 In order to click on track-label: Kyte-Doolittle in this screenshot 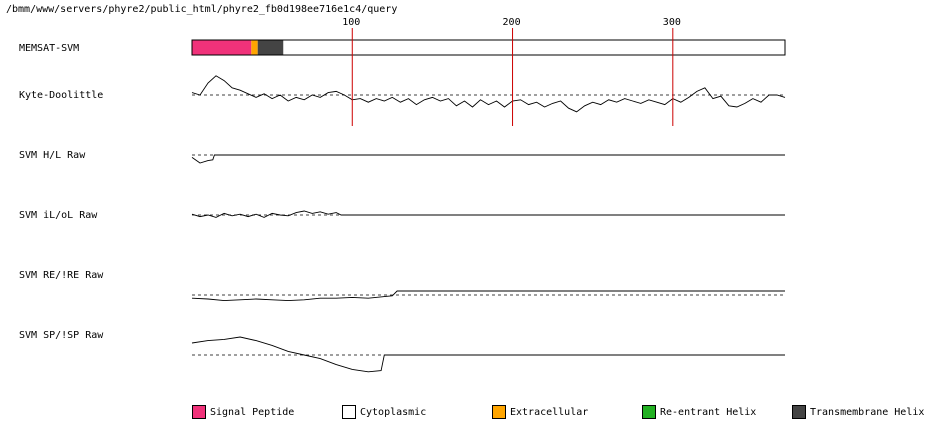, I will do `click(61, 95)`.